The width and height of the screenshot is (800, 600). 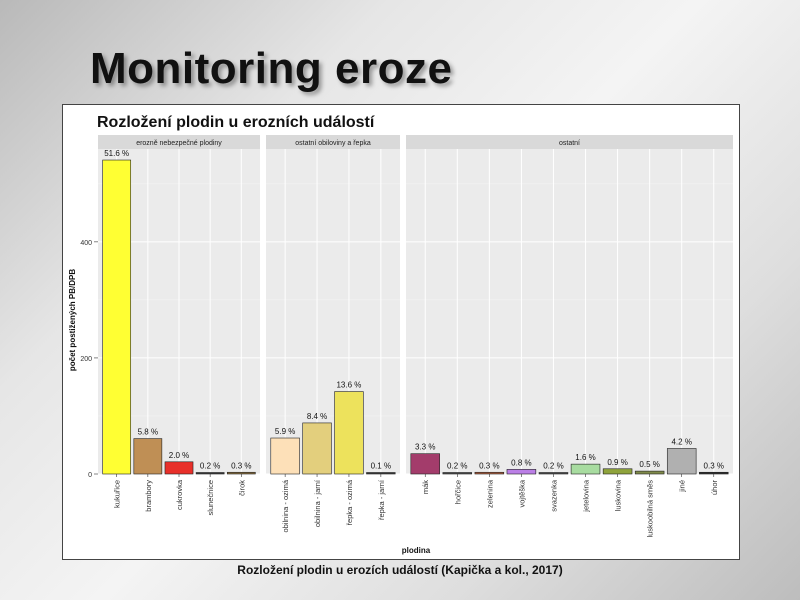 I want to click on y-tick-label: 200, so click(x=86, y=359).